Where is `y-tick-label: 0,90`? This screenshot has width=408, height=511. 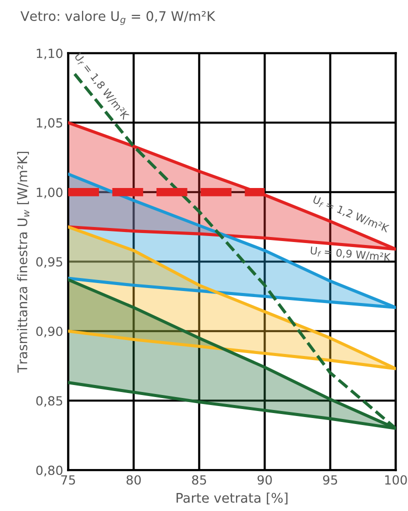
y-tick-label: 0,90 is located at coordinates (49, 332).